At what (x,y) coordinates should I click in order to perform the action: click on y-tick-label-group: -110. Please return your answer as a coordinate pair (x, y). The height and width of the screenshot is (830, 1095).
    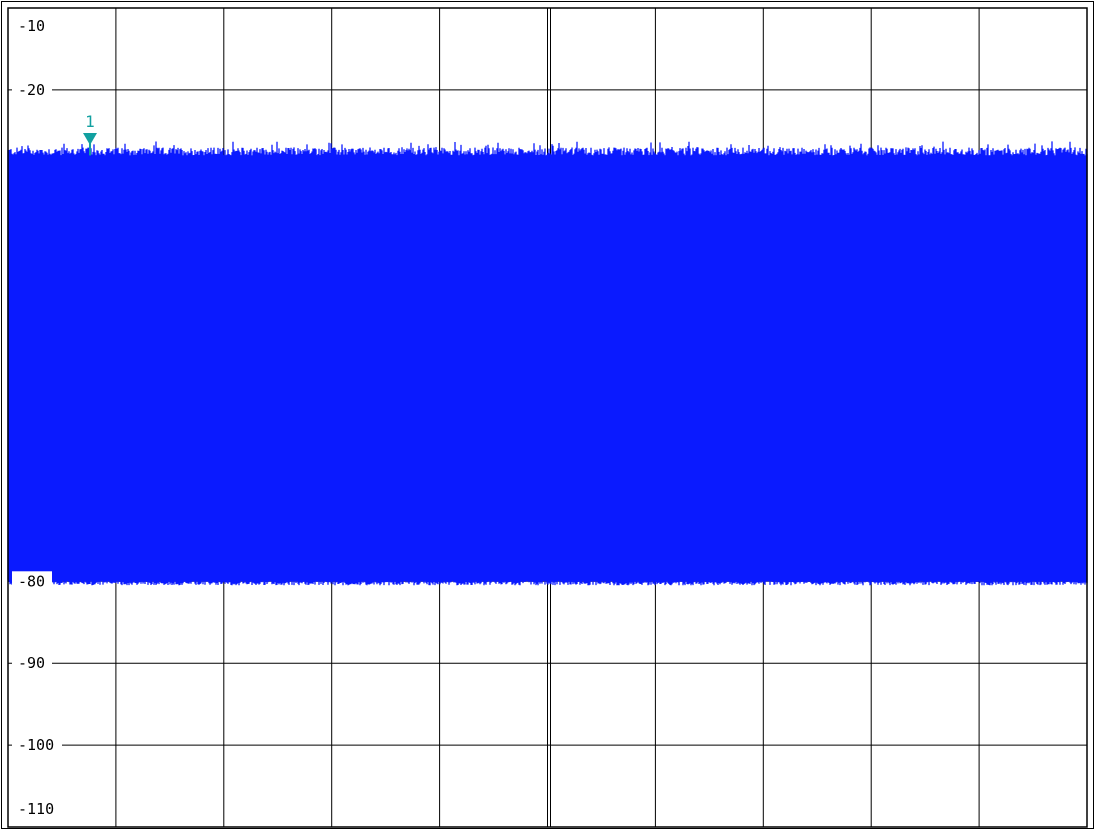
    Looking at the image, I should click on (37, 809).